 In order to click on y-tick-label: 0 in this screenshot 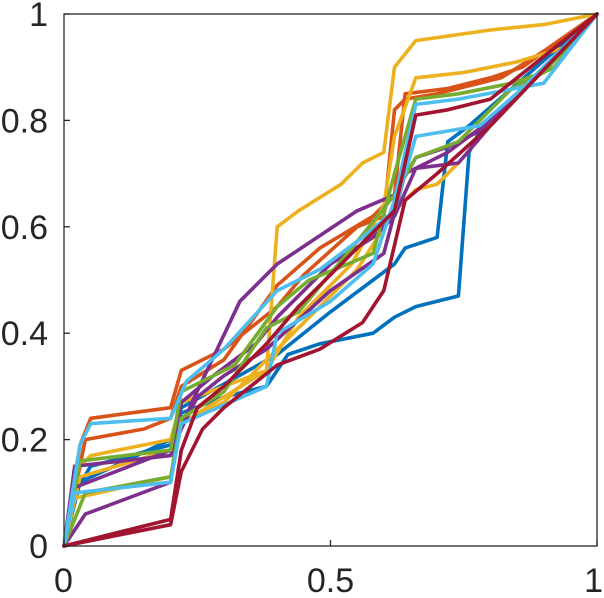, I will do `click(38, 547)`.